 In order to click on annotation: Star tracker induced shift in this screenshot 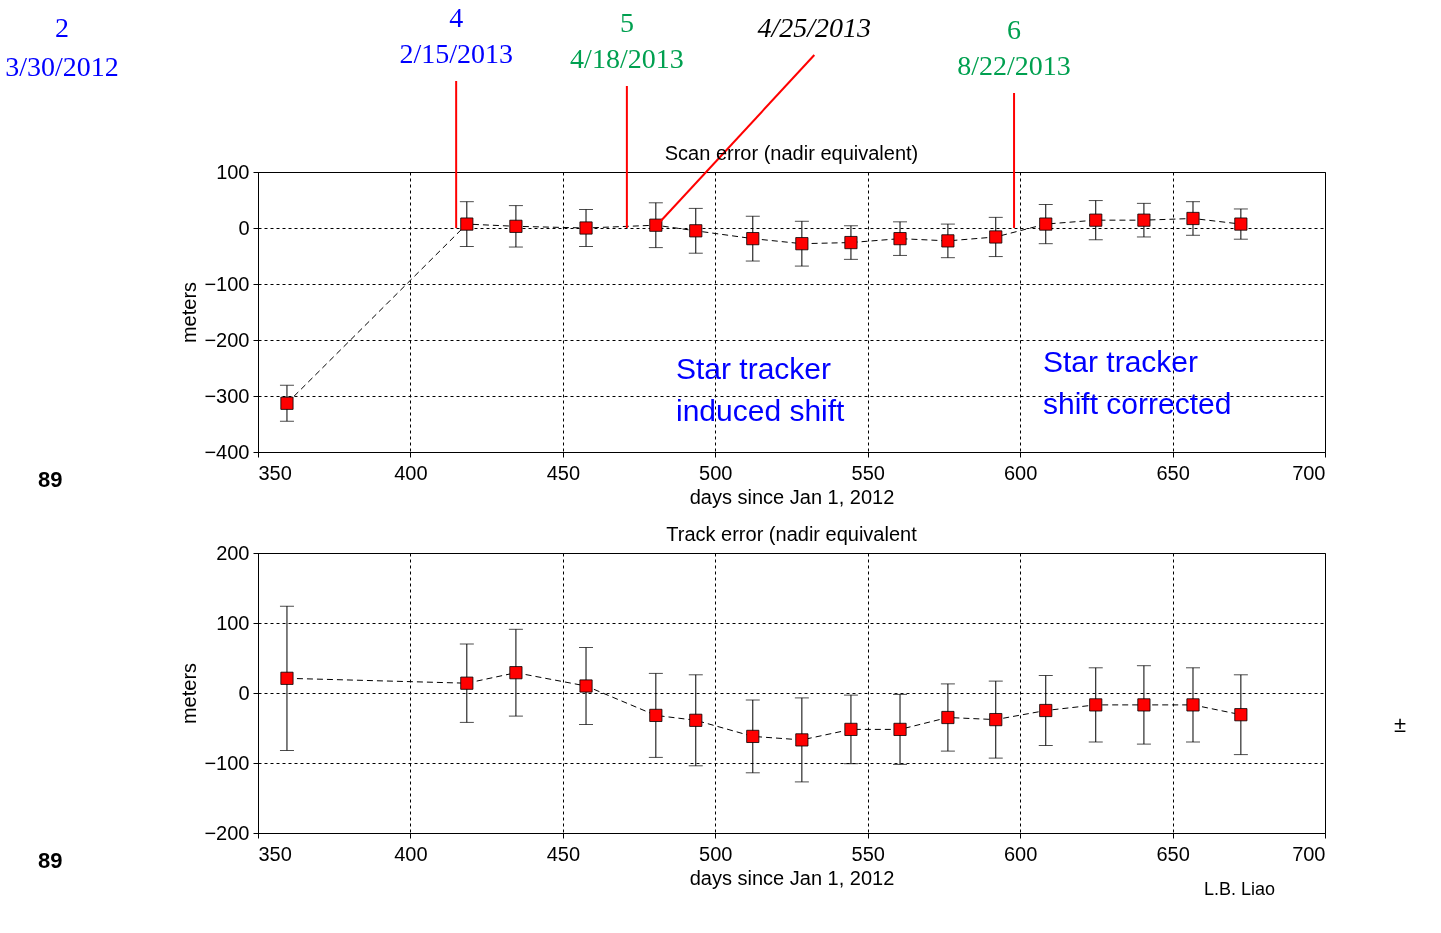, I will do `click(761, 389)`.